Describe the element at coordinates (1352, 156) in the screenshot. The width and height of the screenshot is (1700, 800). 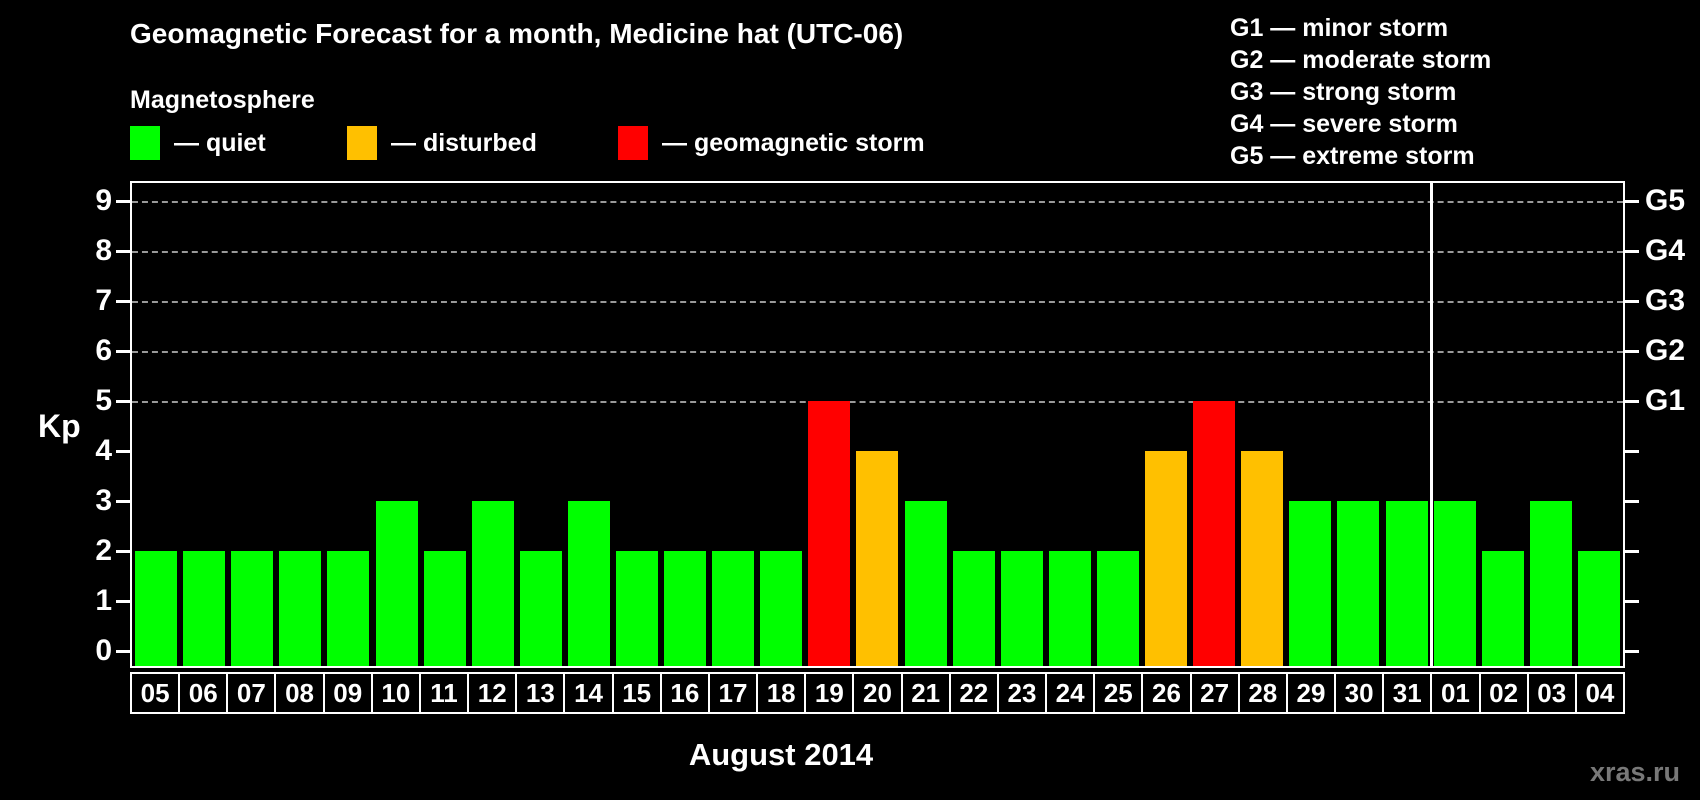
I see `storm-scale-item-g5: G5 — extreme storm` at that location.